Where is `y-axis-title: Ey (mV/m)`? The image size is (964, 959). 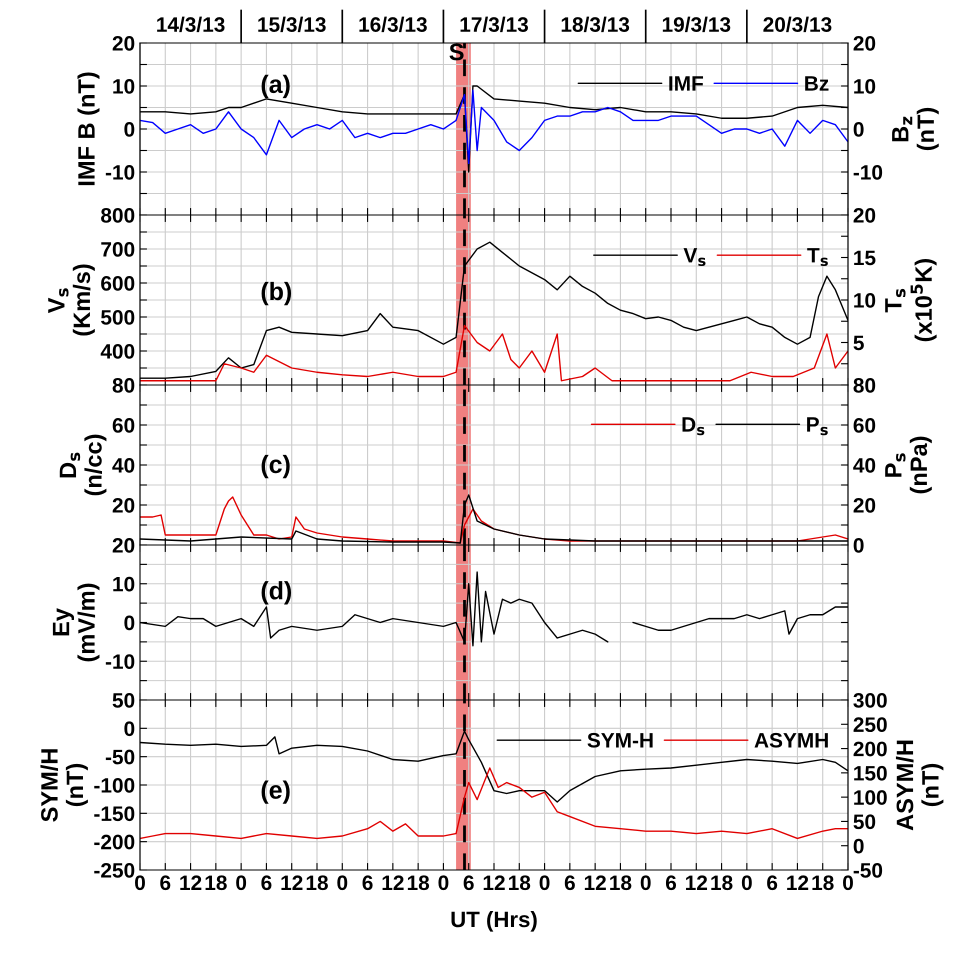
y-axis-title: Ey (mV/m) is located at coordinates (76, 623).